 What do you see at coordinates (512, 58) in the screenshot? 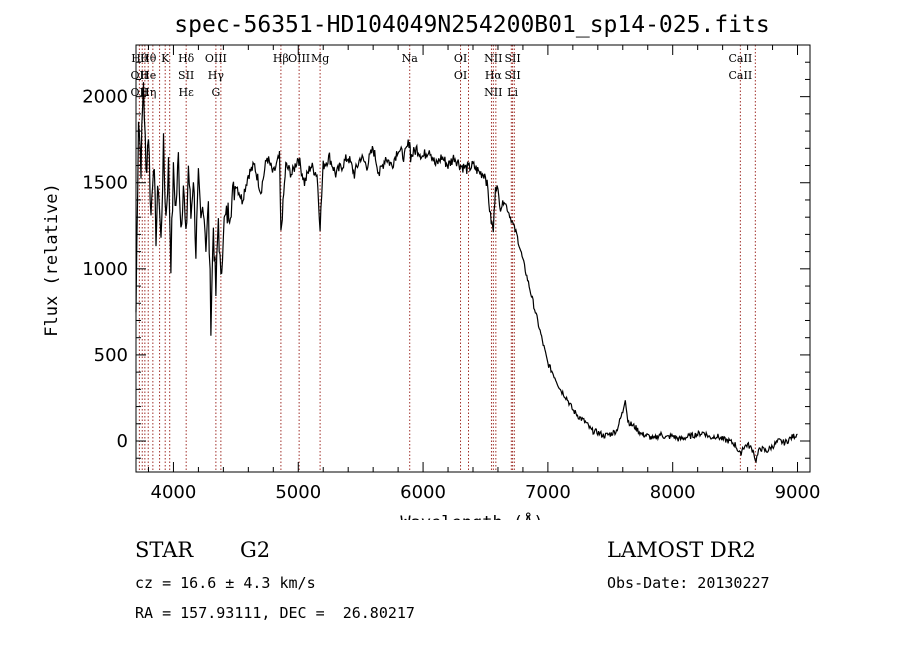
I see `line-label-11-0: SII` at bounding box center [512, 58].